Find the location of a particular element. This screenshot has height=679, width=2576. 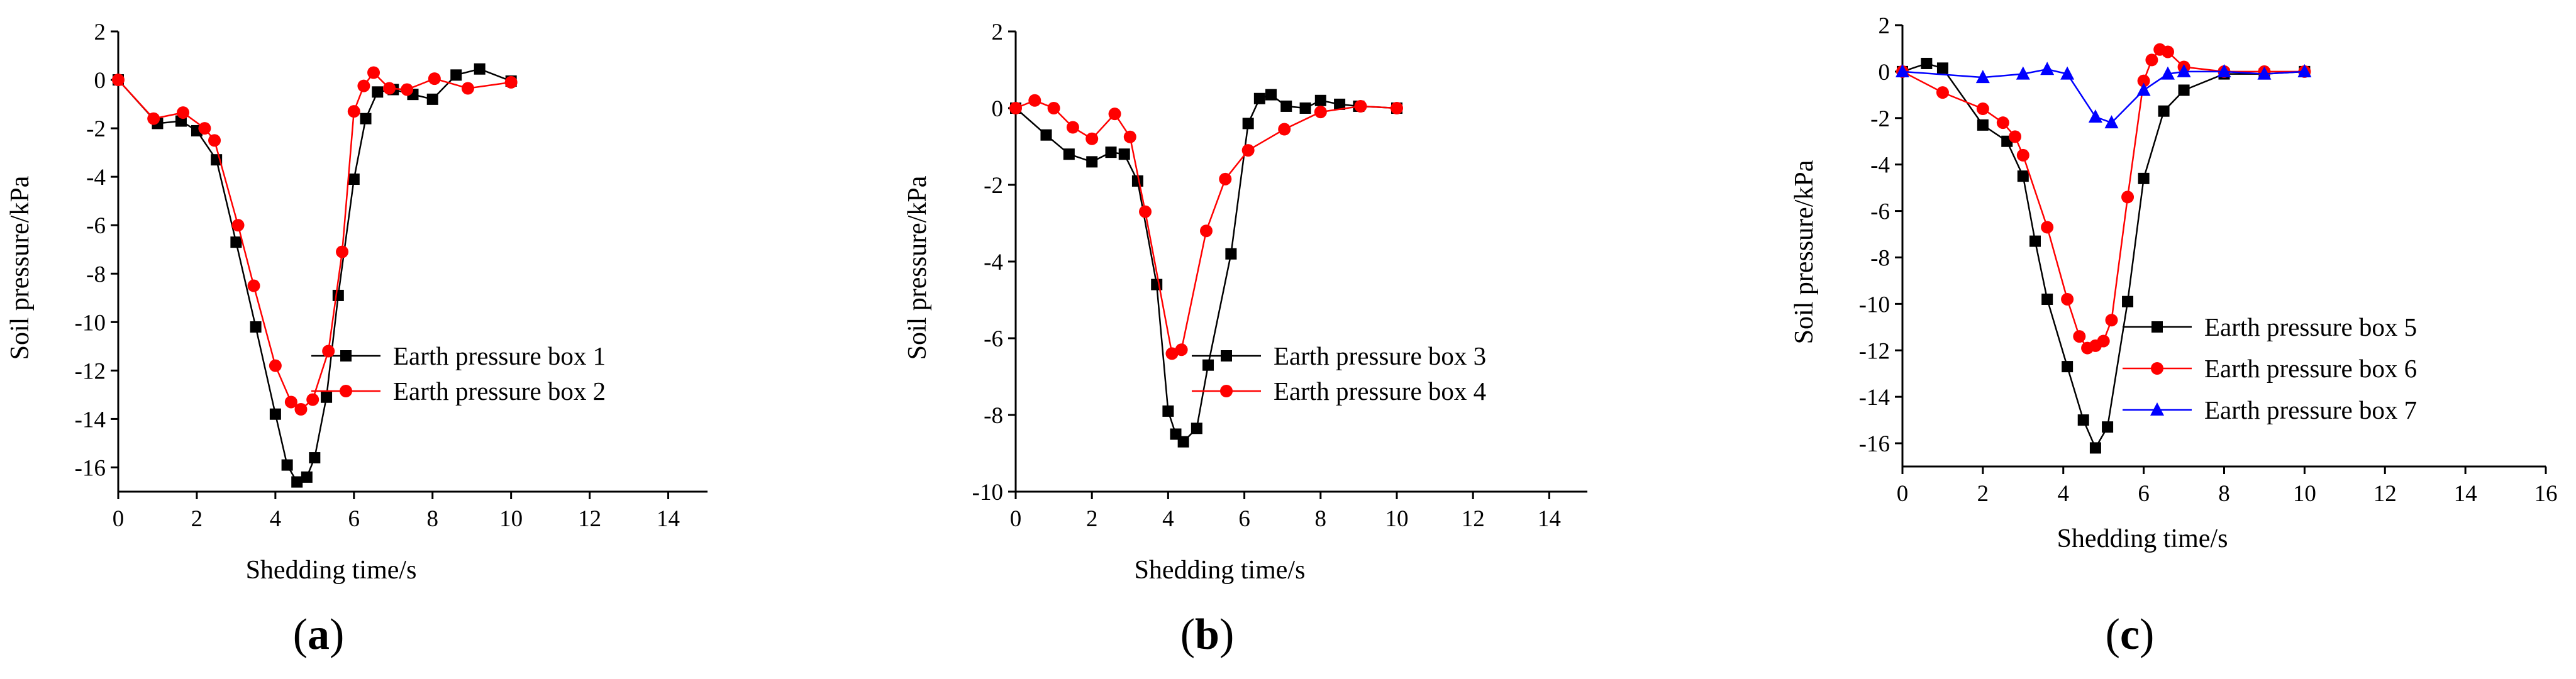

x-tick-label: 2 is located at coordinates (1092, 519).